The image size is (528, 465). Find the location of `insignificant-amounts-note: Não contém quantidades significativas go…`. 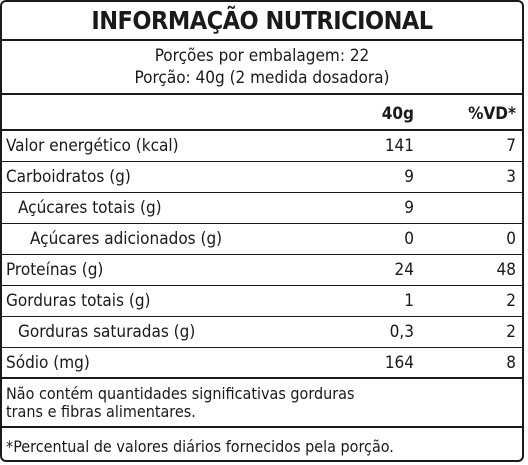

insignificant-amounts-note: Não contém quantidades significativas go… is located at coordinates (262, 403).